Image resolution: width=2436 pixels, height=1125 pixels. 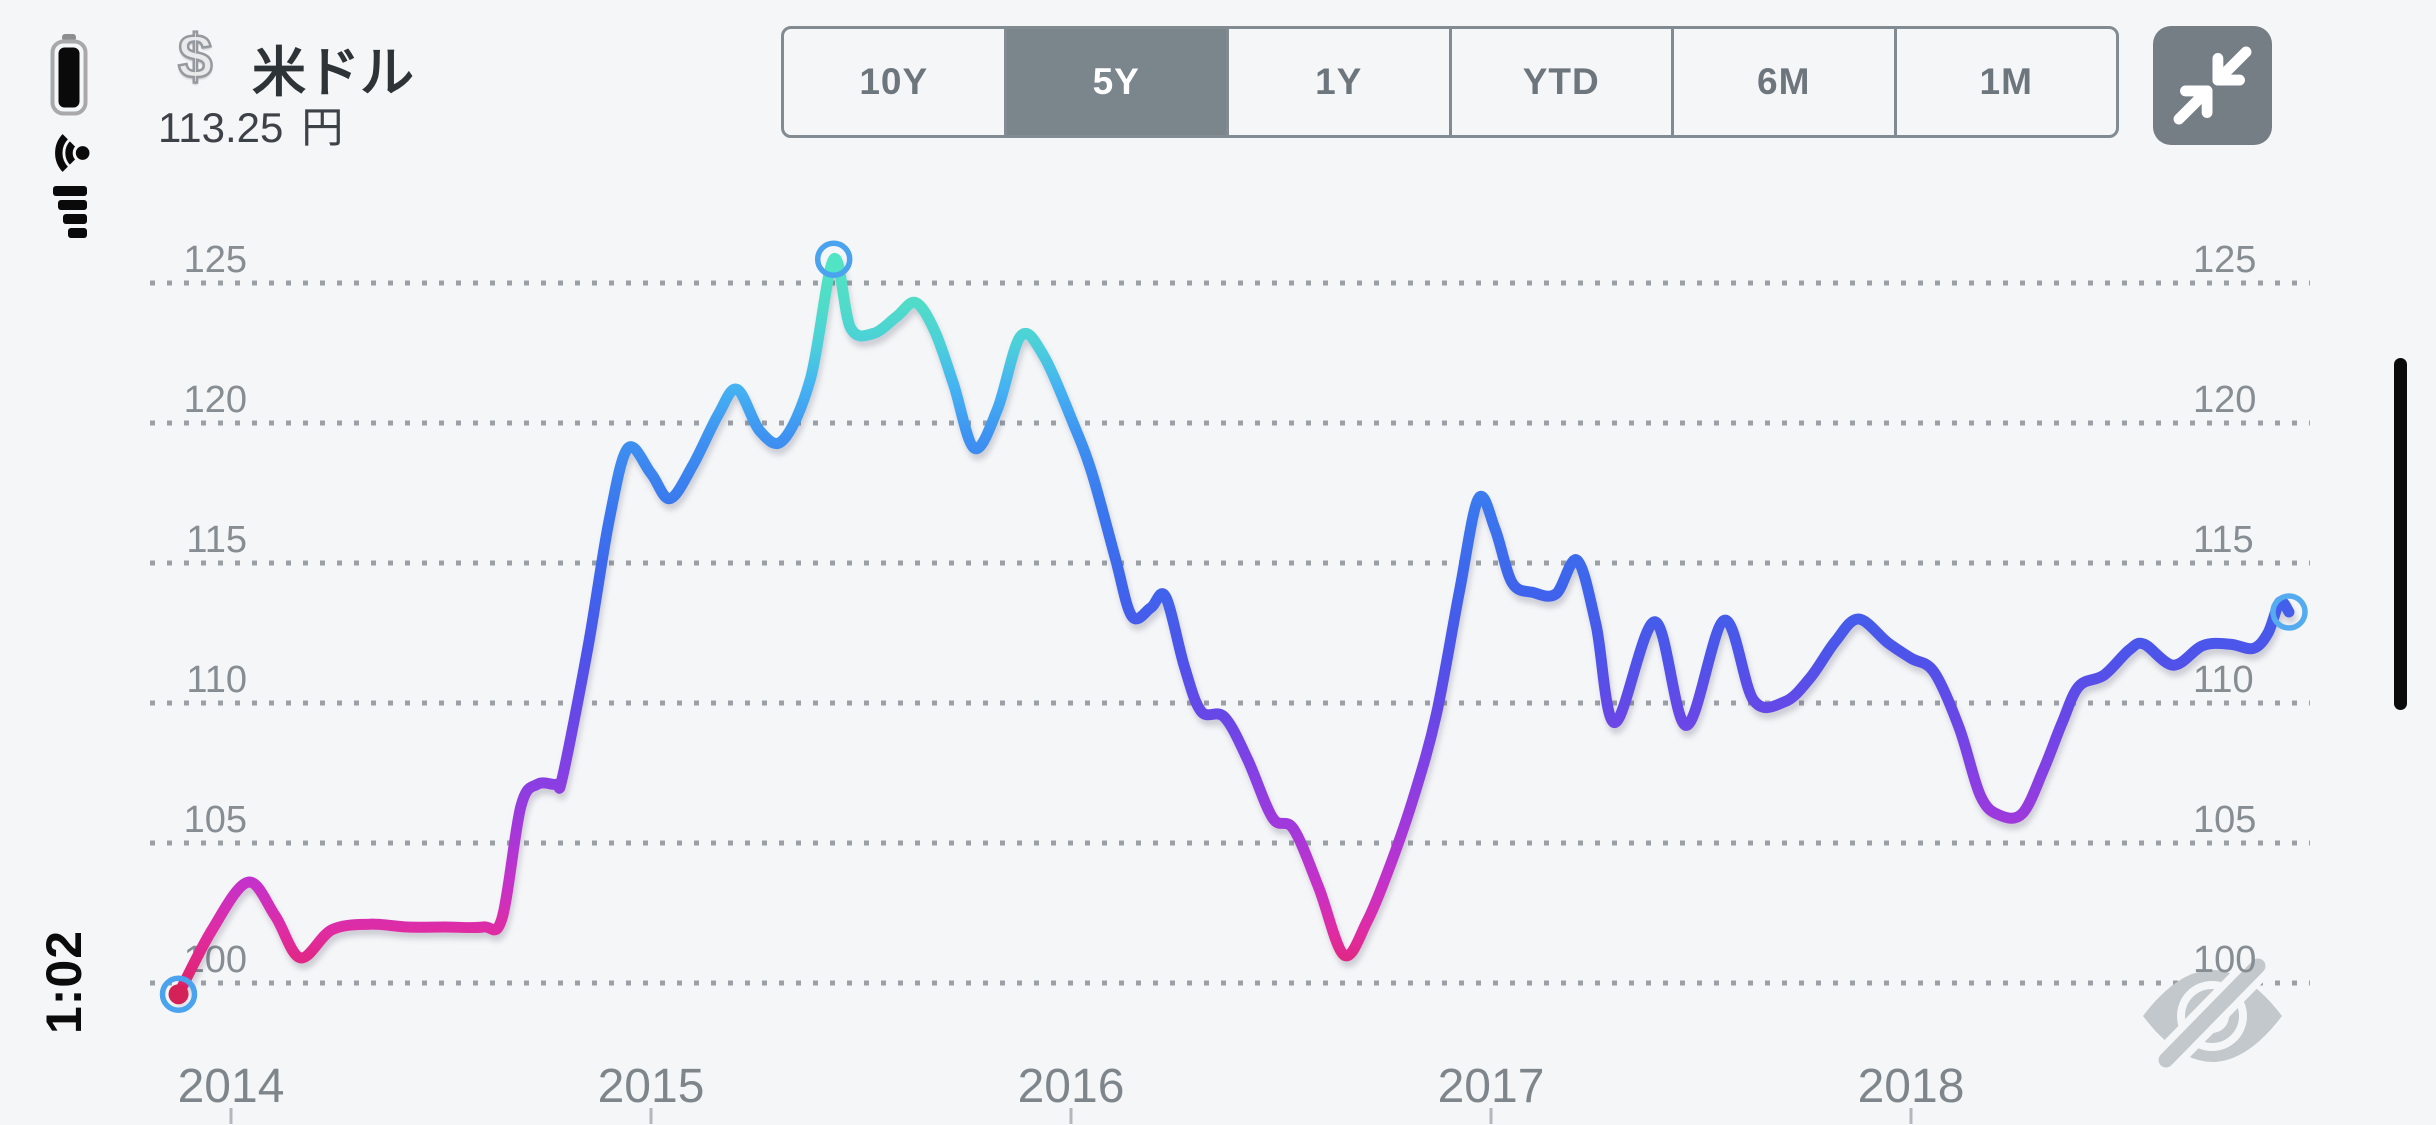 What do you see at coordinates (1340, 82) in the screenshot?
I see `range-button-1y: 1Y` at bounding box center [1340, 82].